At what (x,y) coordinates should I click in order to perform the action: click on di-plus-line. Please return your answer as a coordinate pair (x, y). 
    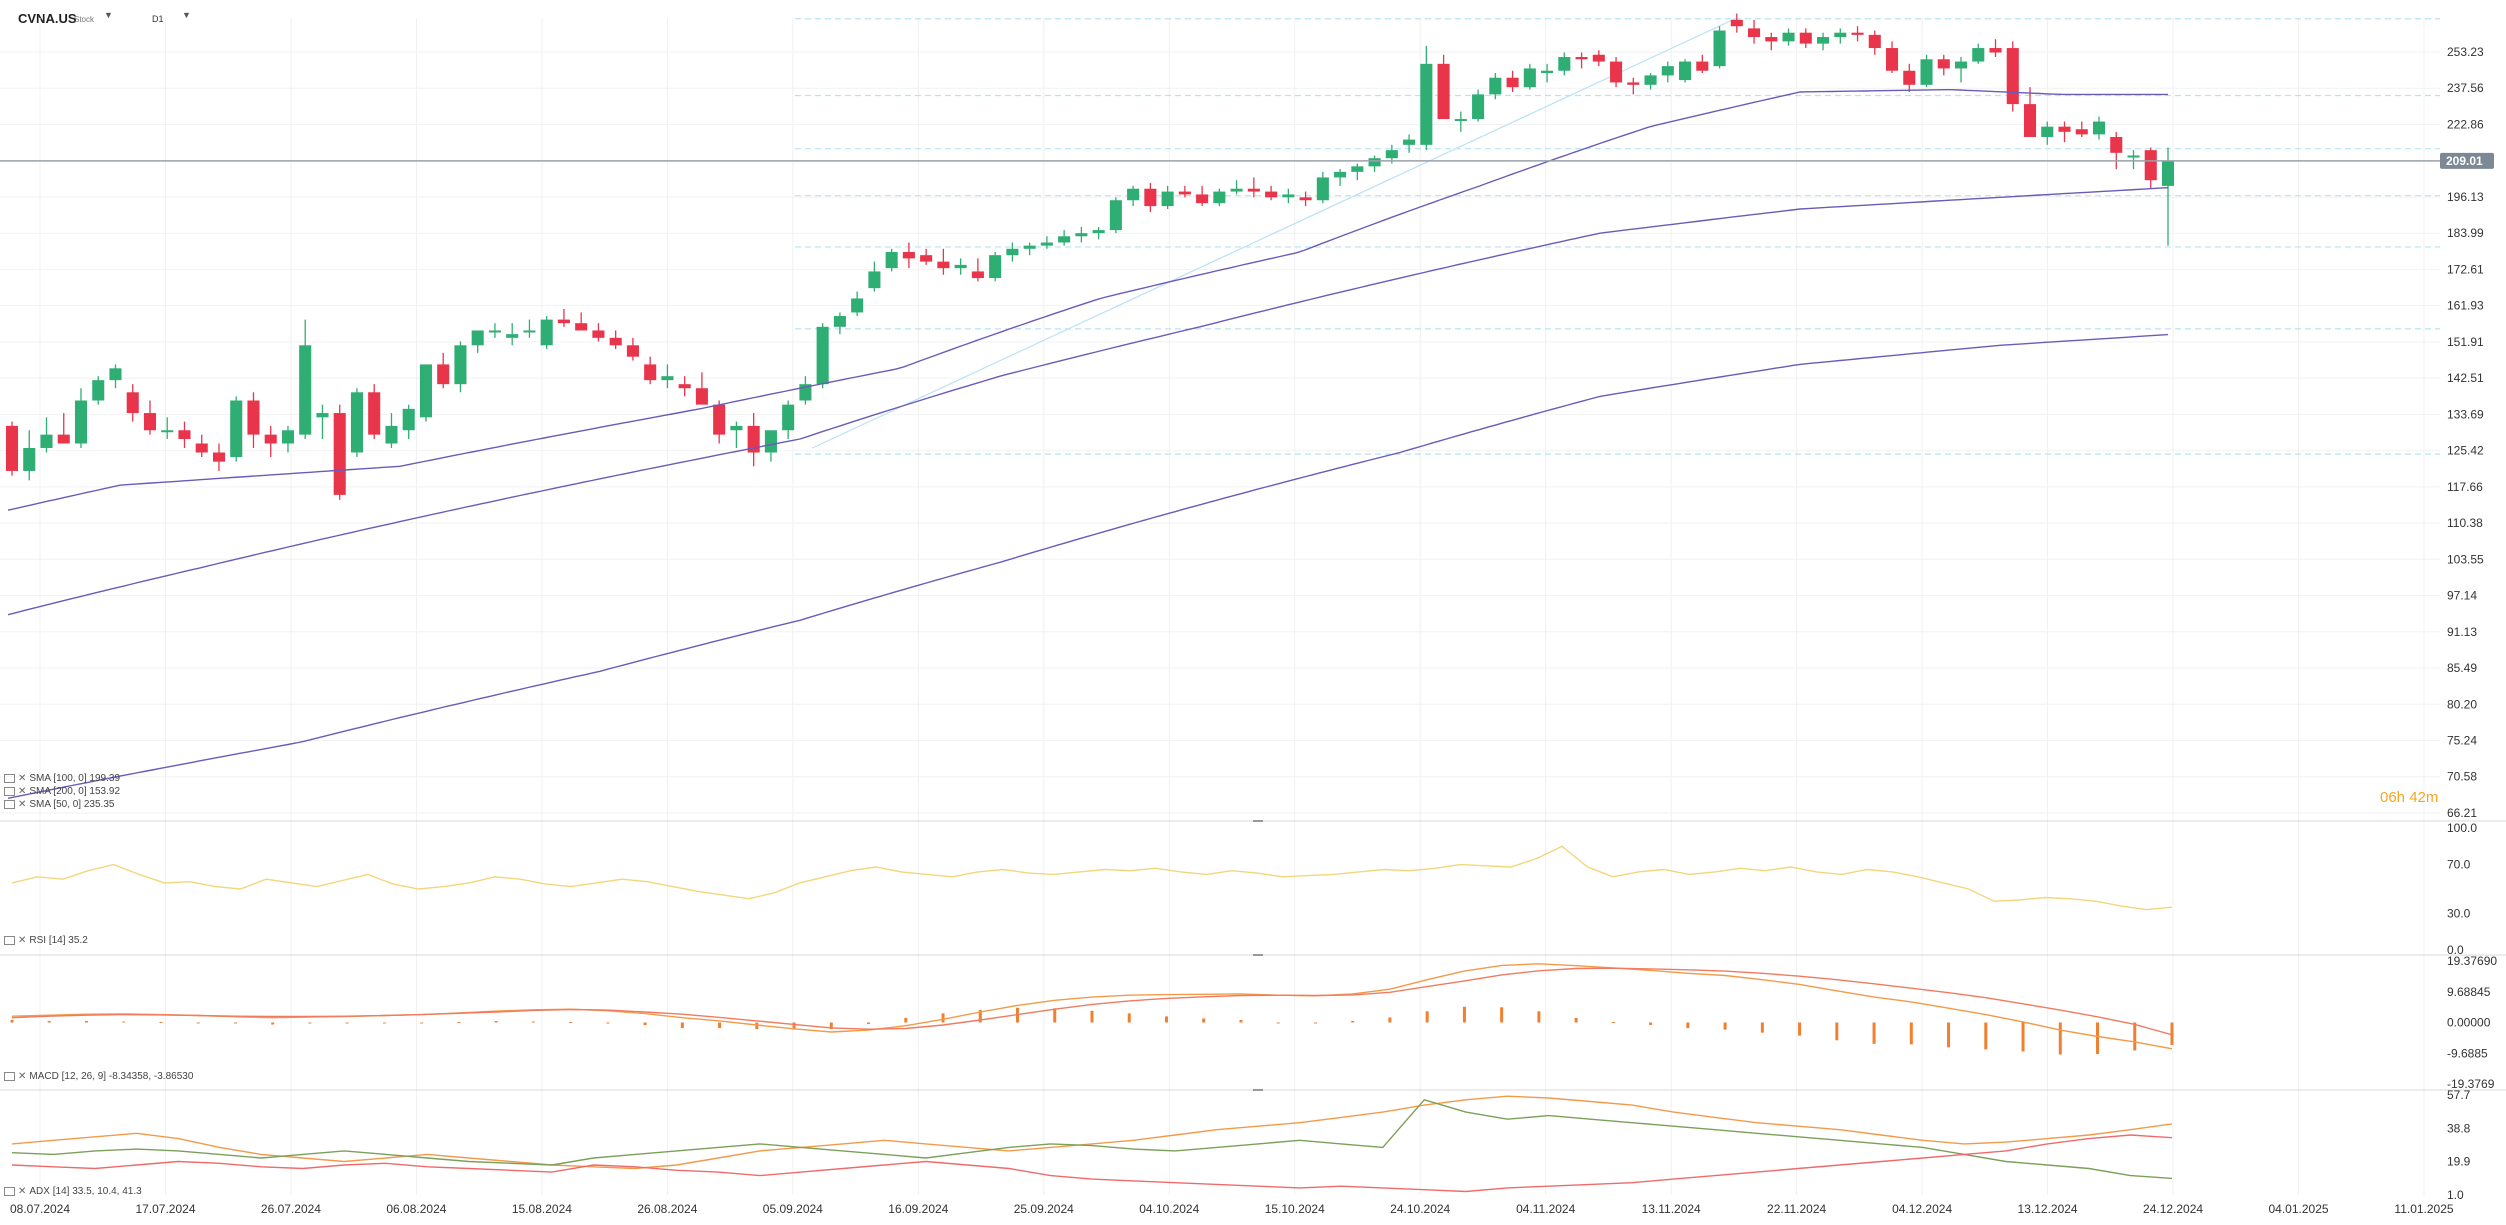
    Looking at the image, I should click on (1092, 1139).